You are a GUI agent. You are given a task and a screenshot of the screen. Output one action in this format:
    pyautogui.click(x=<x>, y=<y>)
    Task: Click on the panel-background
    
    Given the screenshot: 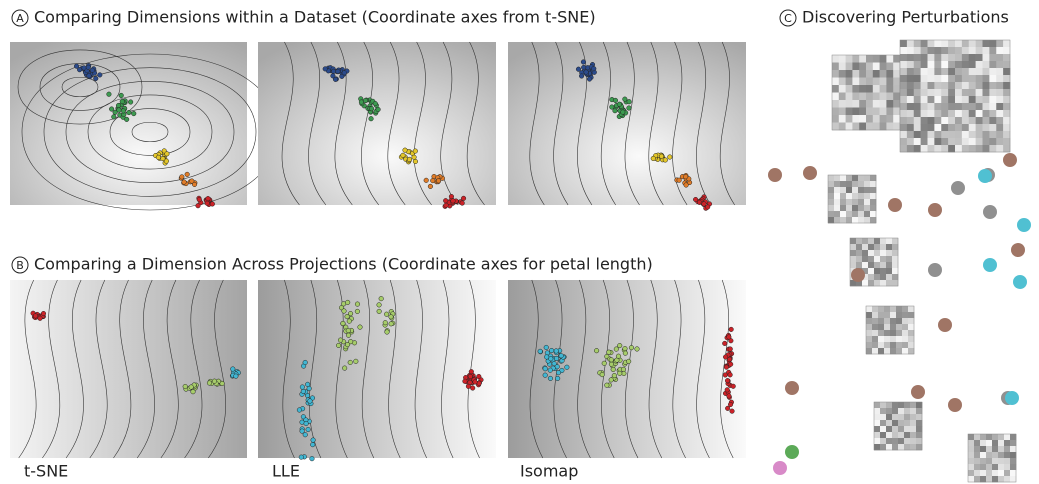 What is the action you would take?
    pyautogui.click(x=377, y=123)
    